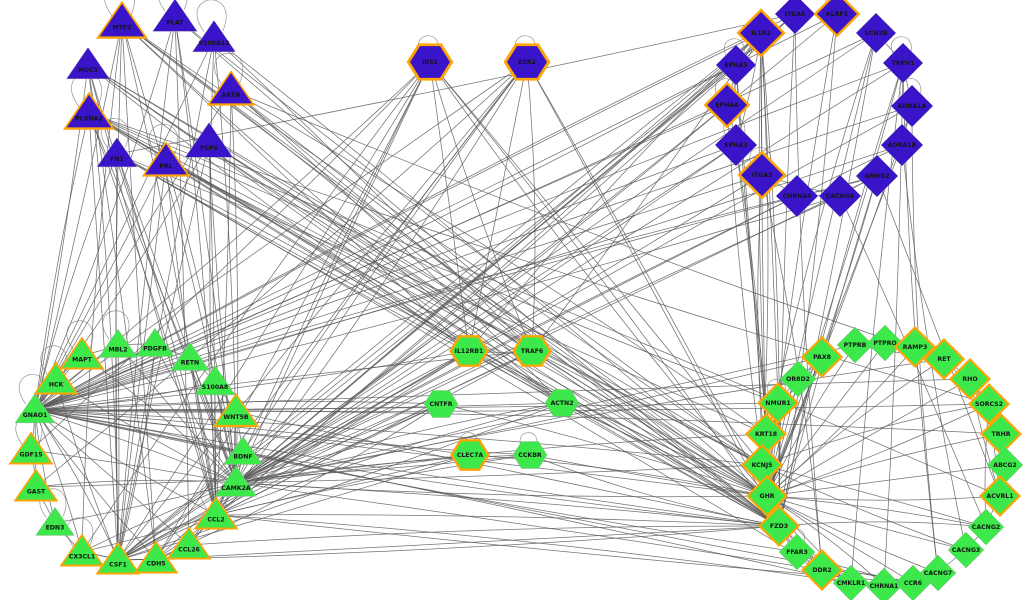 This screenshot has height=600, width=1027. Describe the element at coordinates (236, 481) in the screenshot. I see `graph-node-camk2a` at that location.